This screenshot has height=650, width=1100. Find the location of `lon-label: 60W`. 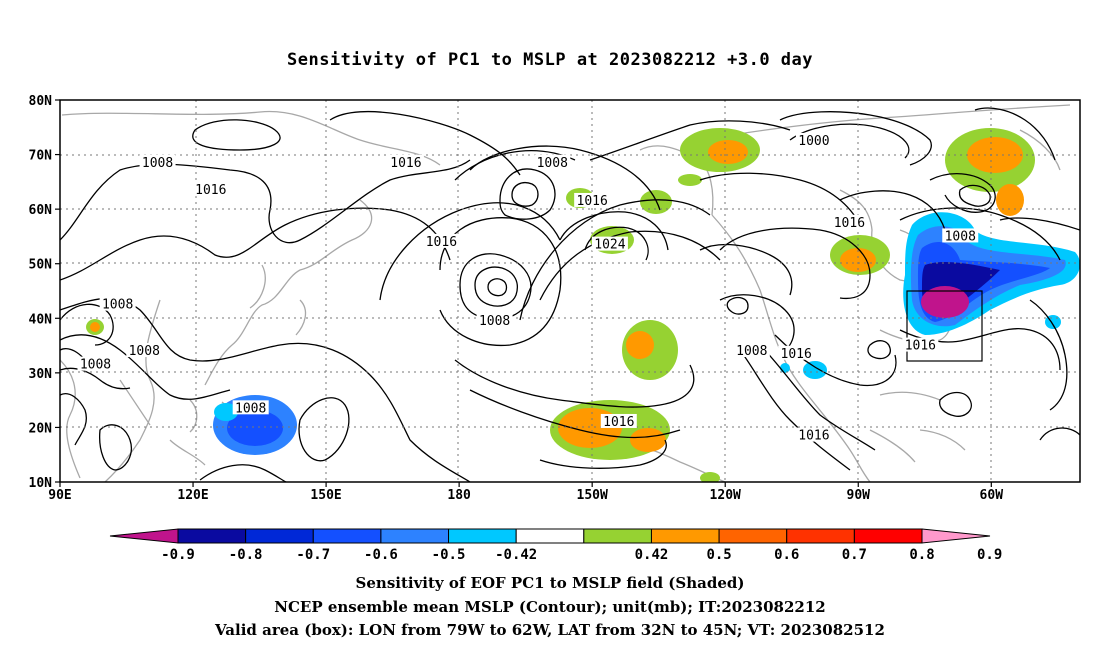

lon-label: 60W is located at coordinates (992, 495).